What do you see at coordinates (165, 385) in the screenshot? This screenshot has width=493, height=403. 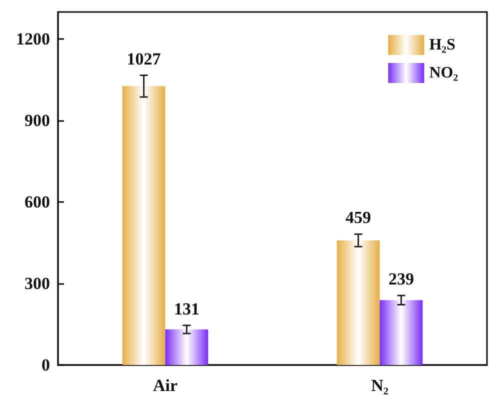 I see `x-tick-label: Air` at bounding box center [165, 385].